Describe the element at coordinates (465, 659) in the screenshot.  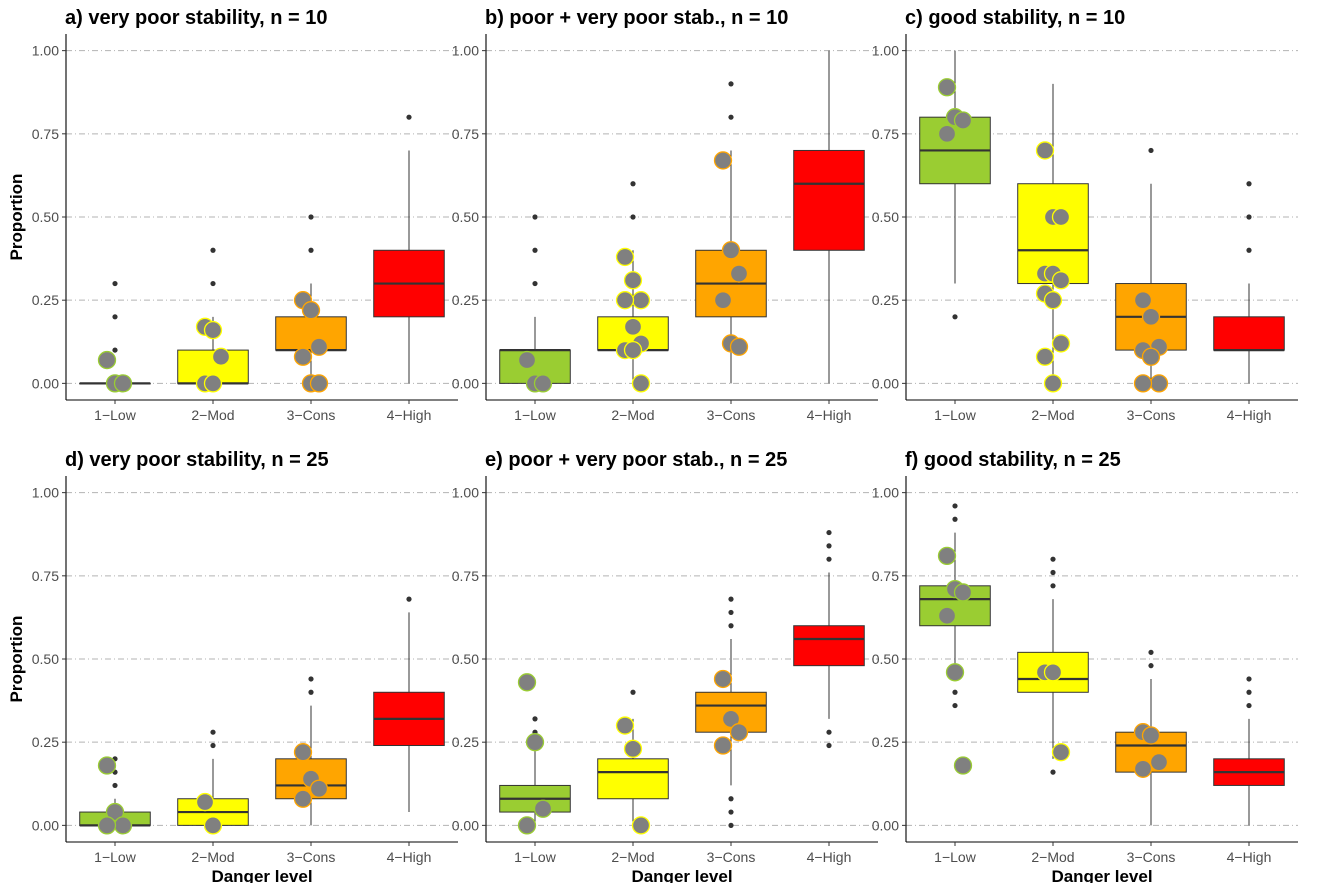
I see `y-tick-label: 0.50` at that location.